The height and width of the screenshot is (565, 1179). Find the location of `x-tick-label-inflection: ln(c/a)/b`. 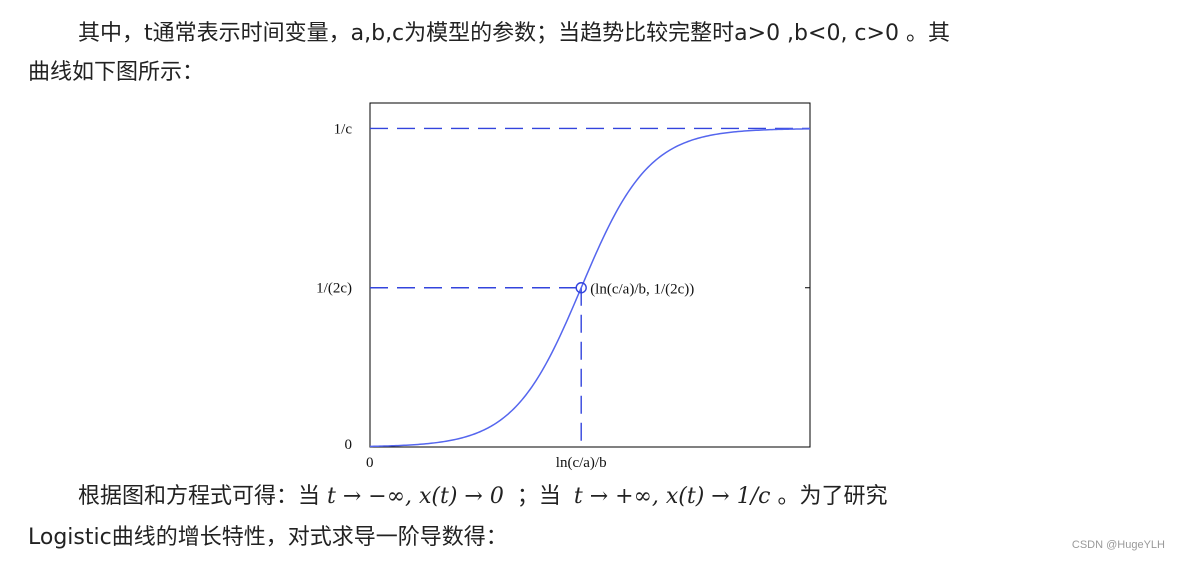

x-tick-label-inflection: ln(c/a)/b is located at coordinates (581, 463).